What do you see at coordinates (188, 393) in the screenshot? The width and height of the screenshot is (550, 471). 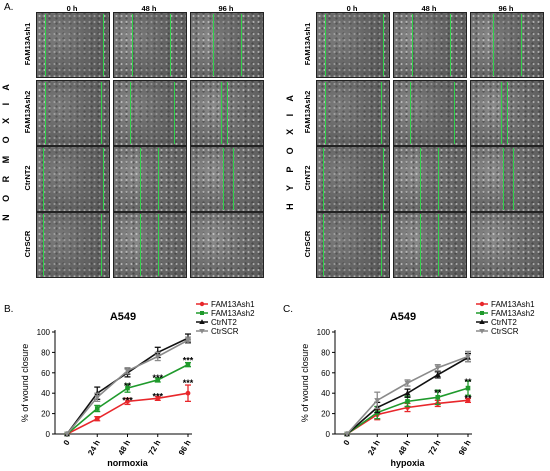 I see `normoxia-point-s0-p4` at bounding box center [188, 393].